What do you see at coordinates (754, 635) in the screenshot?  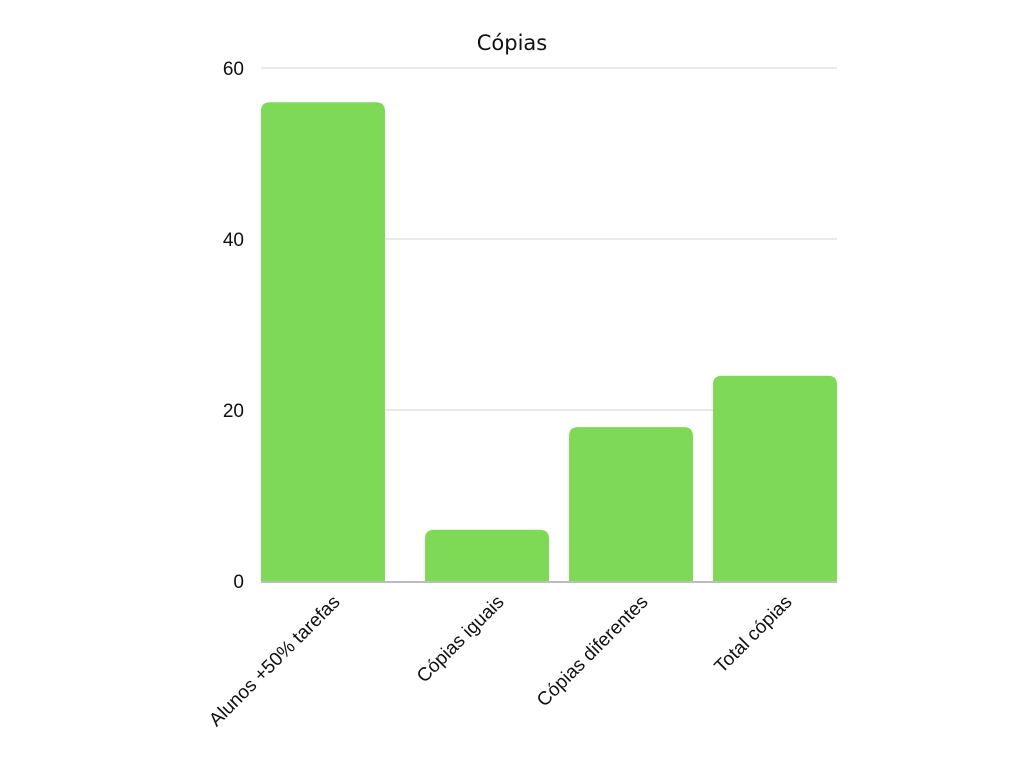 I see `x-tick-label: Total cópias` at bounding box center [754, 635].